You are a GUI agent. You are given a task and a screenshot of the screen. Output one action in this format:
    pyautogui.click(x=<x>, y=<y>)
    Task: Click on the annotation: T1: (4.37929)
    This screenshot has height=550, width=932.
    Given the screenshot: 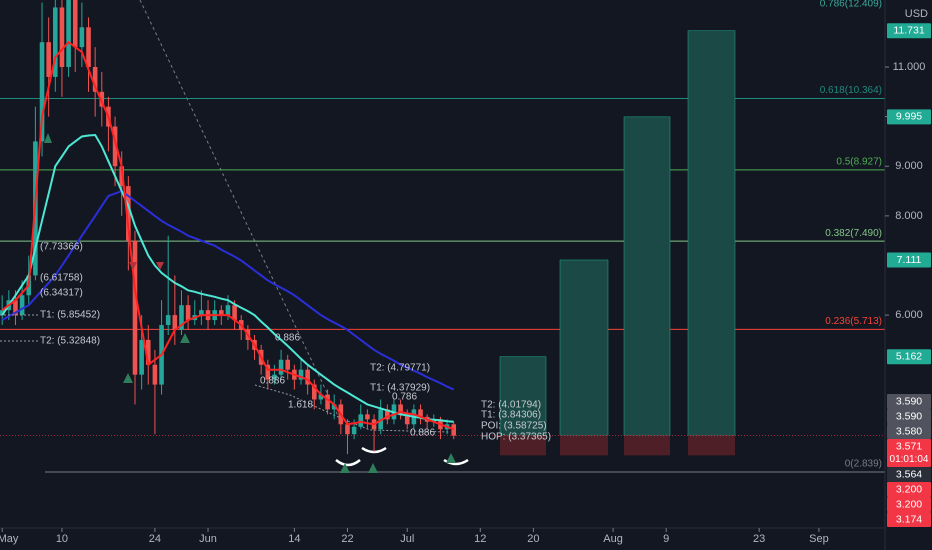 What is the action you would take?
    pyautogui.click(x=400, y=388)
    